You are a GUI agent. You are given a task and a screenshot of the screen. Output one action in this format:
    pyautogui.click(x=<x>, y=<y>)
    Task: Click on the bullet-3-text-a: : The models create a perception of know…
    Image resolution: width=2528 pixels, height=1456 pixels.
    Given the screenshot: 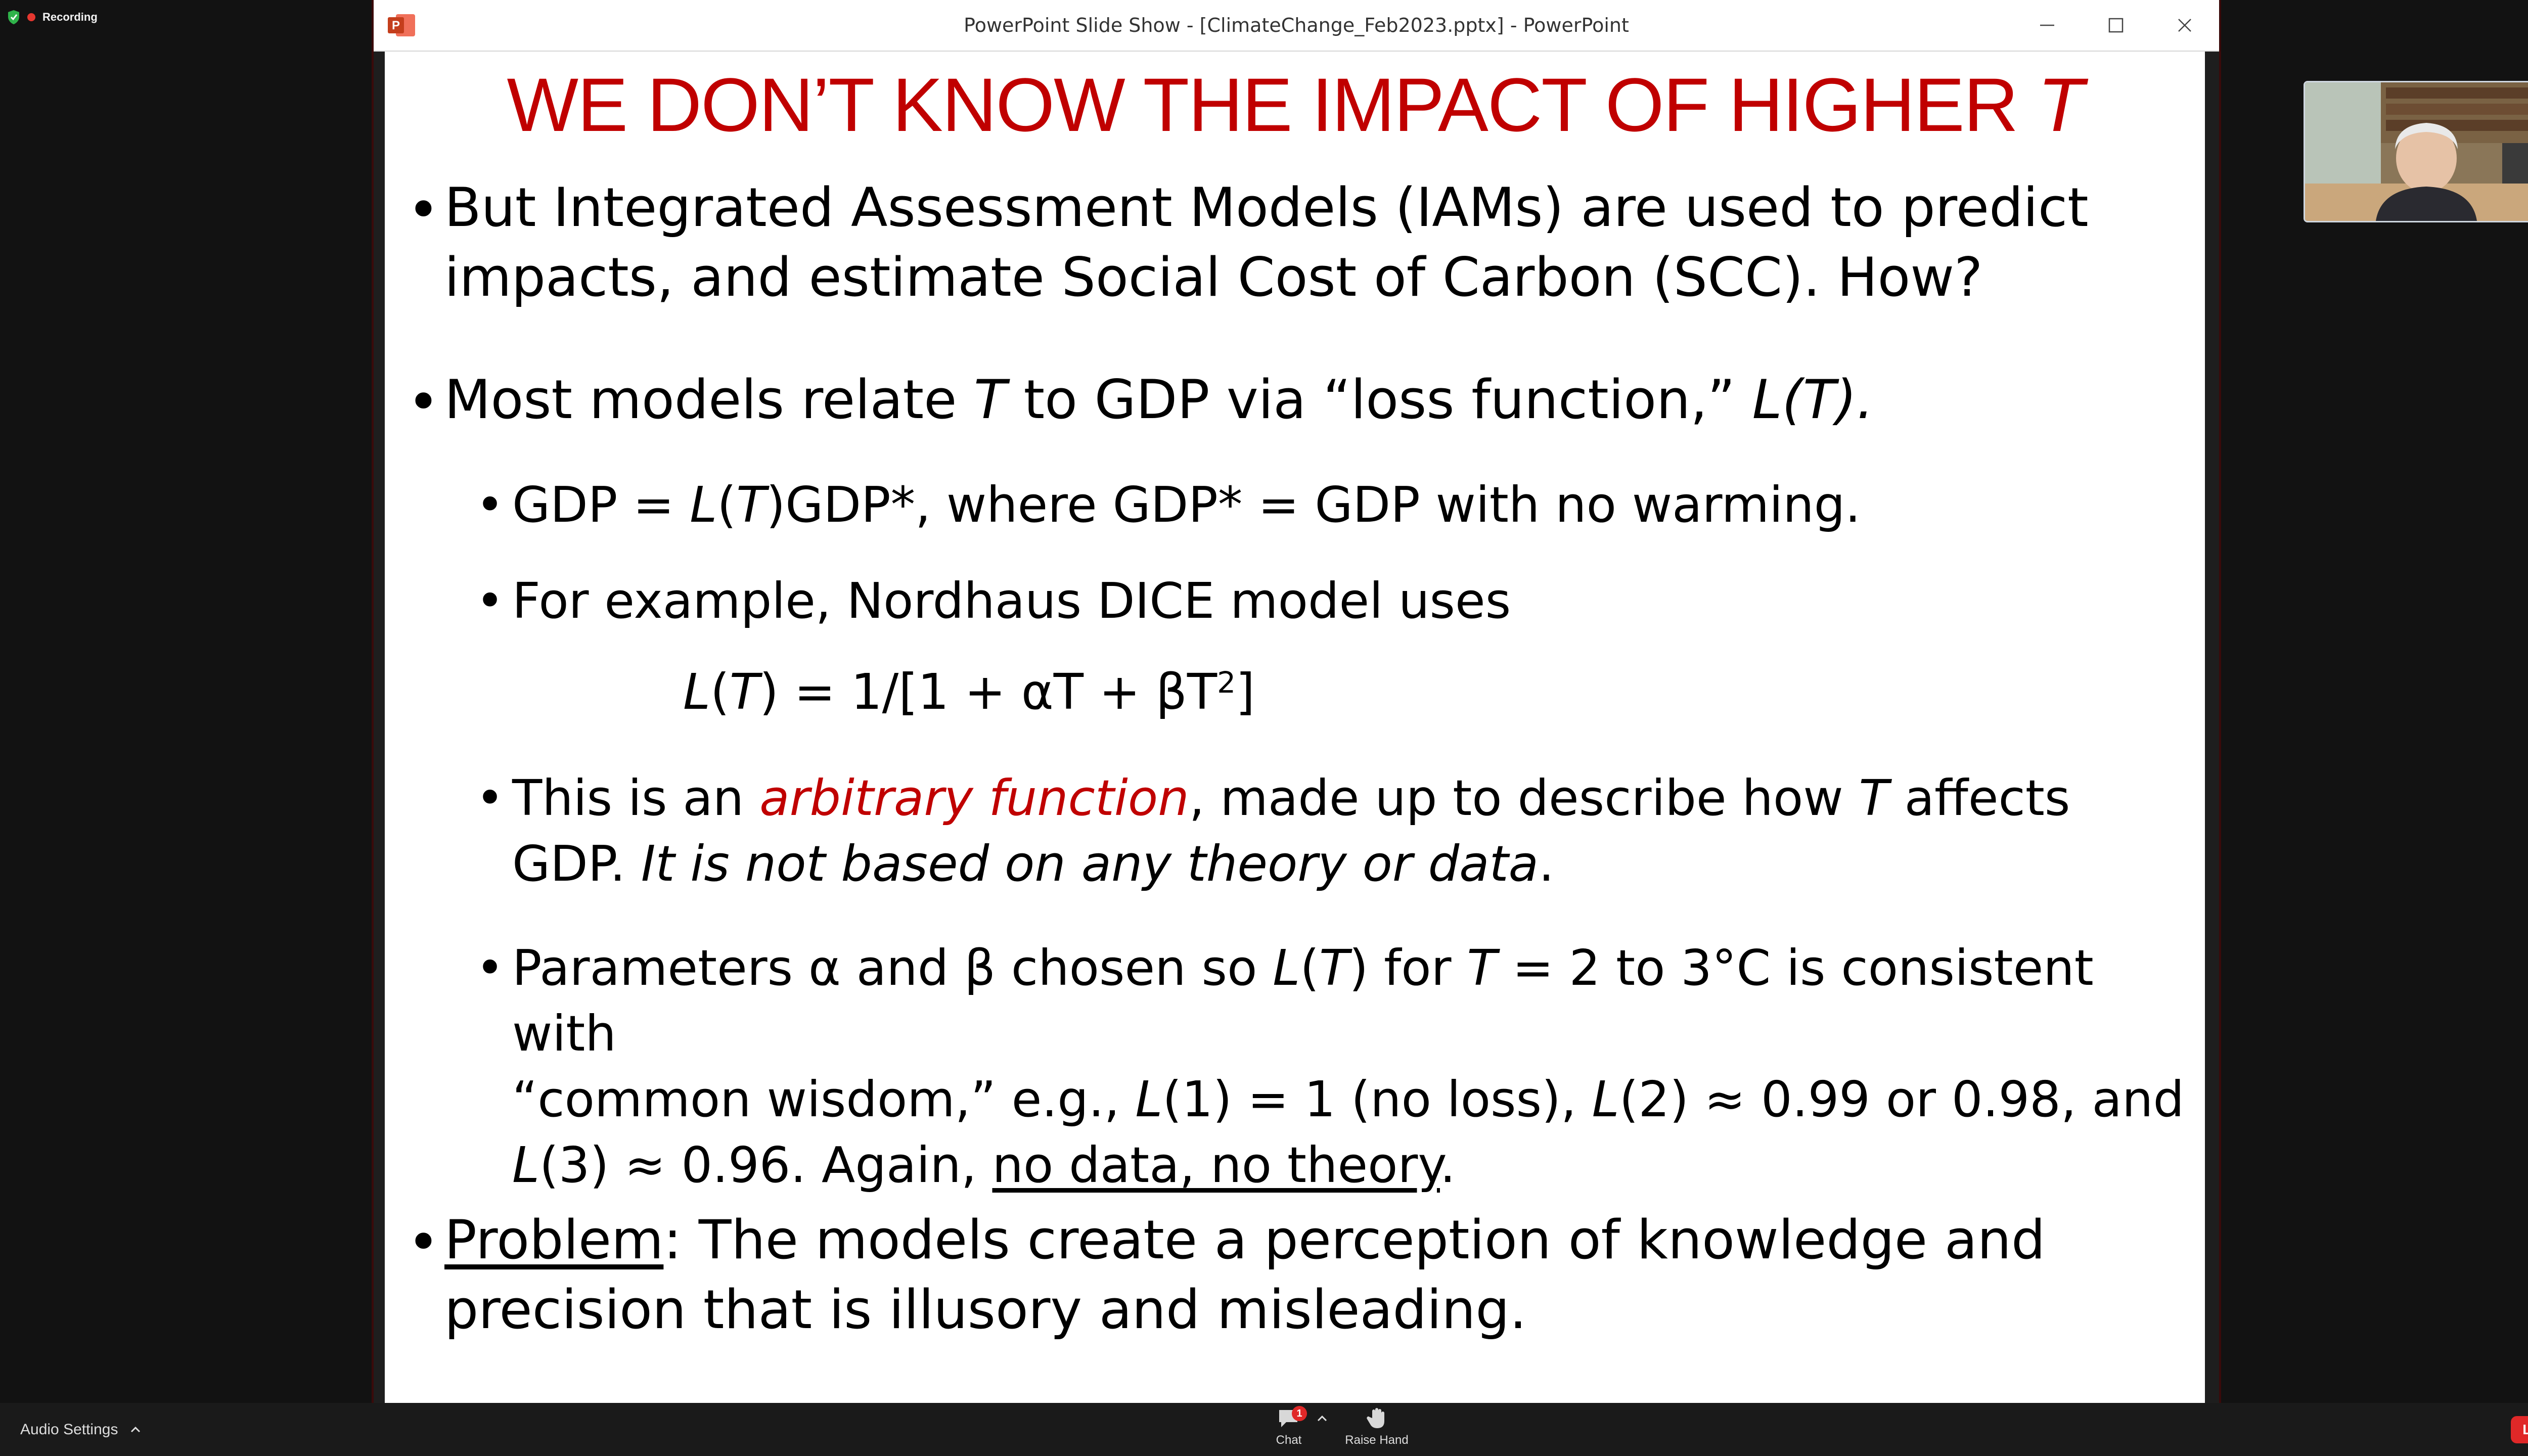 What is the action you would take?
    pyautogui.click(x=1355, y=1240)
    